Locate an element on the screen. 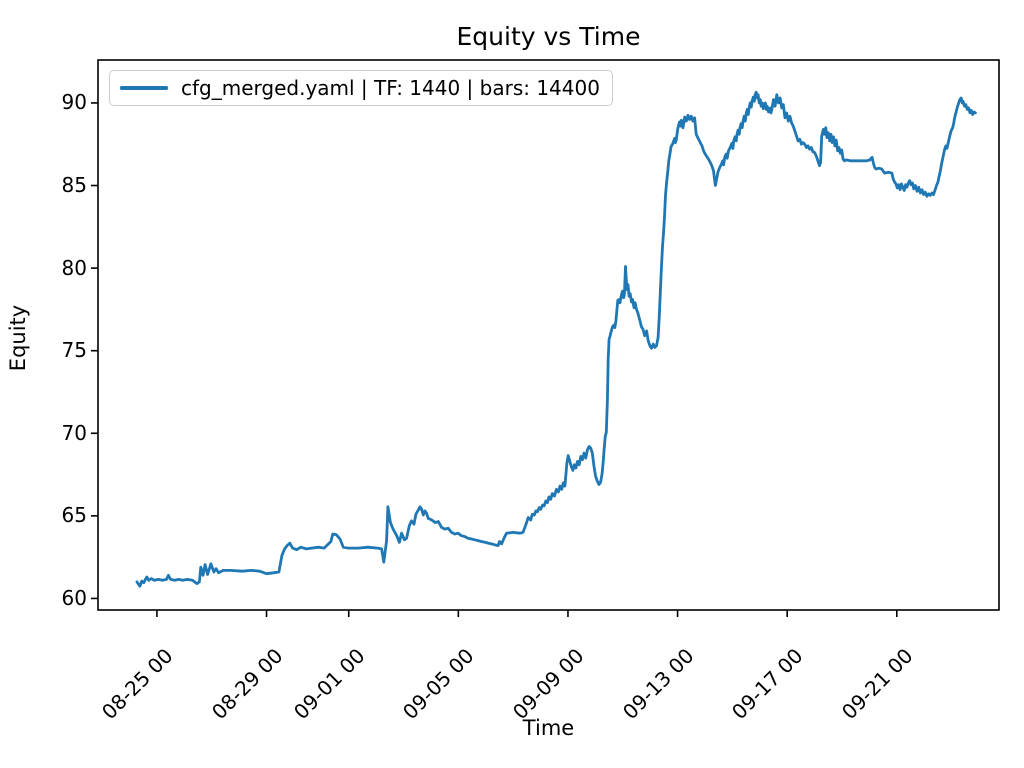 The width and height of the screenshot is (1024, 768). x-axis-label: Time is located at coordinates (548, 728).